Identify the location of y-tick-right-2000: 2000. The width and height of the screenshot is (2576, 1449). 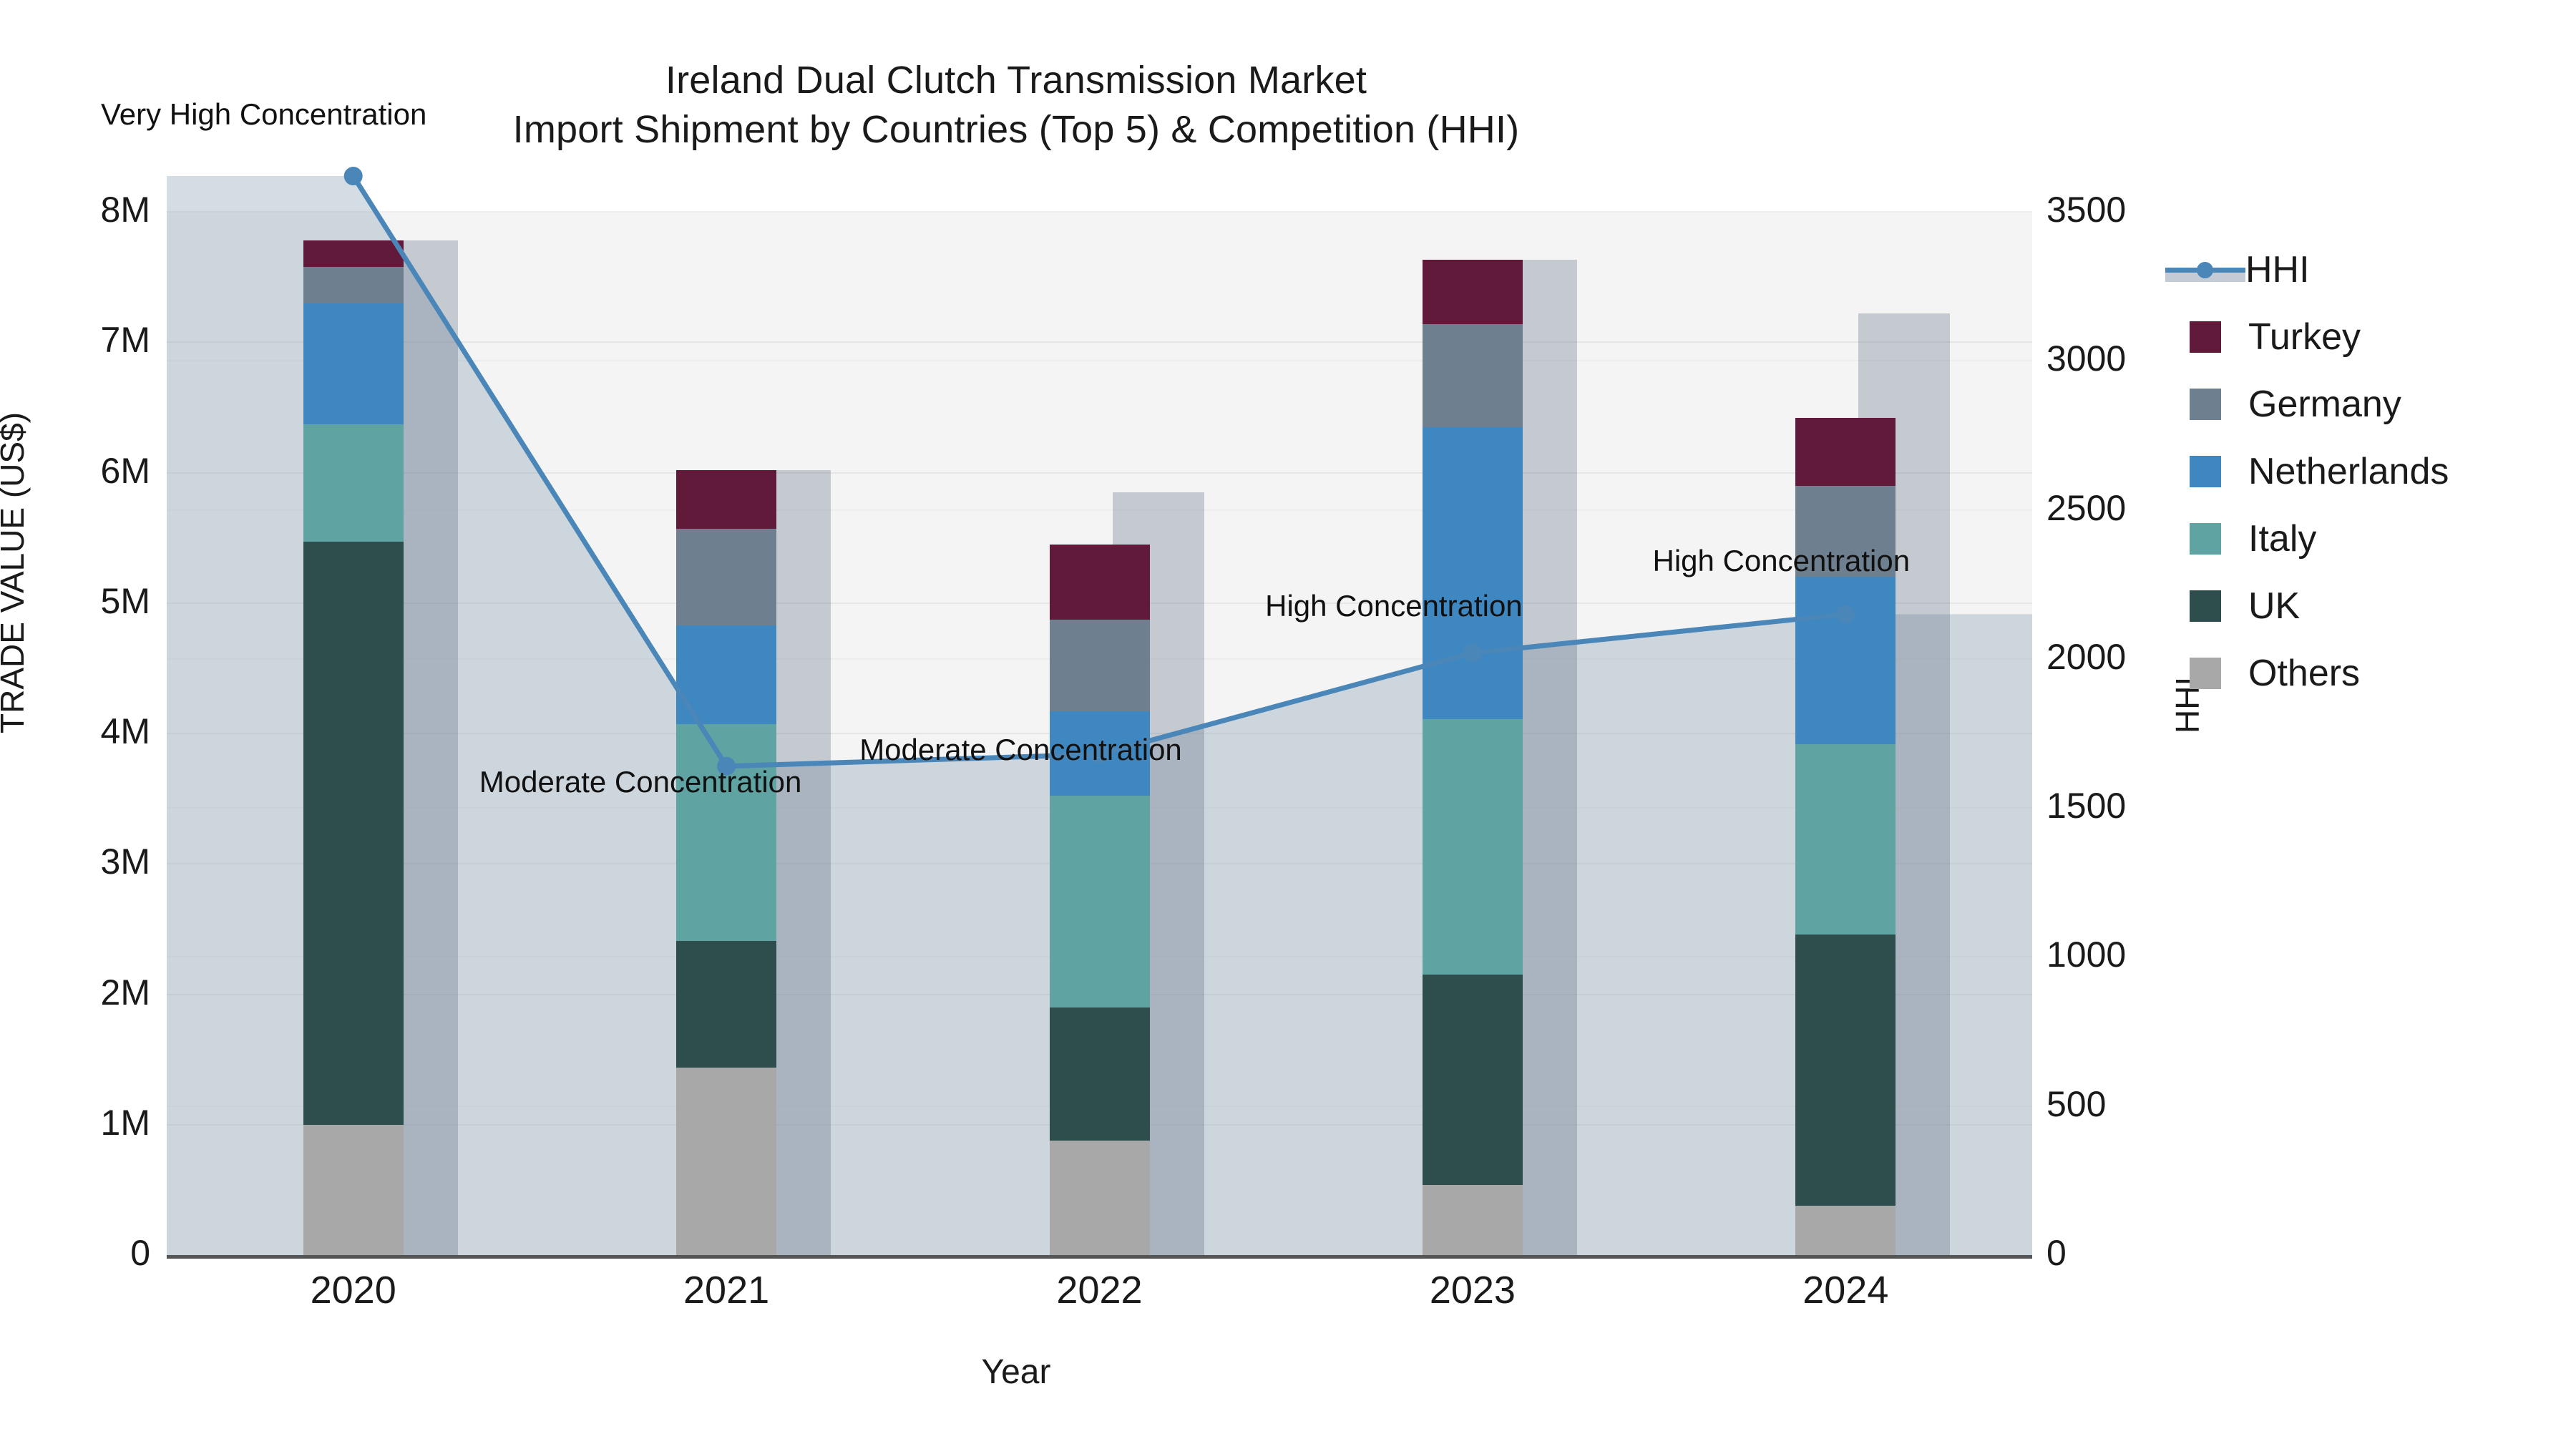
(2086, 656).